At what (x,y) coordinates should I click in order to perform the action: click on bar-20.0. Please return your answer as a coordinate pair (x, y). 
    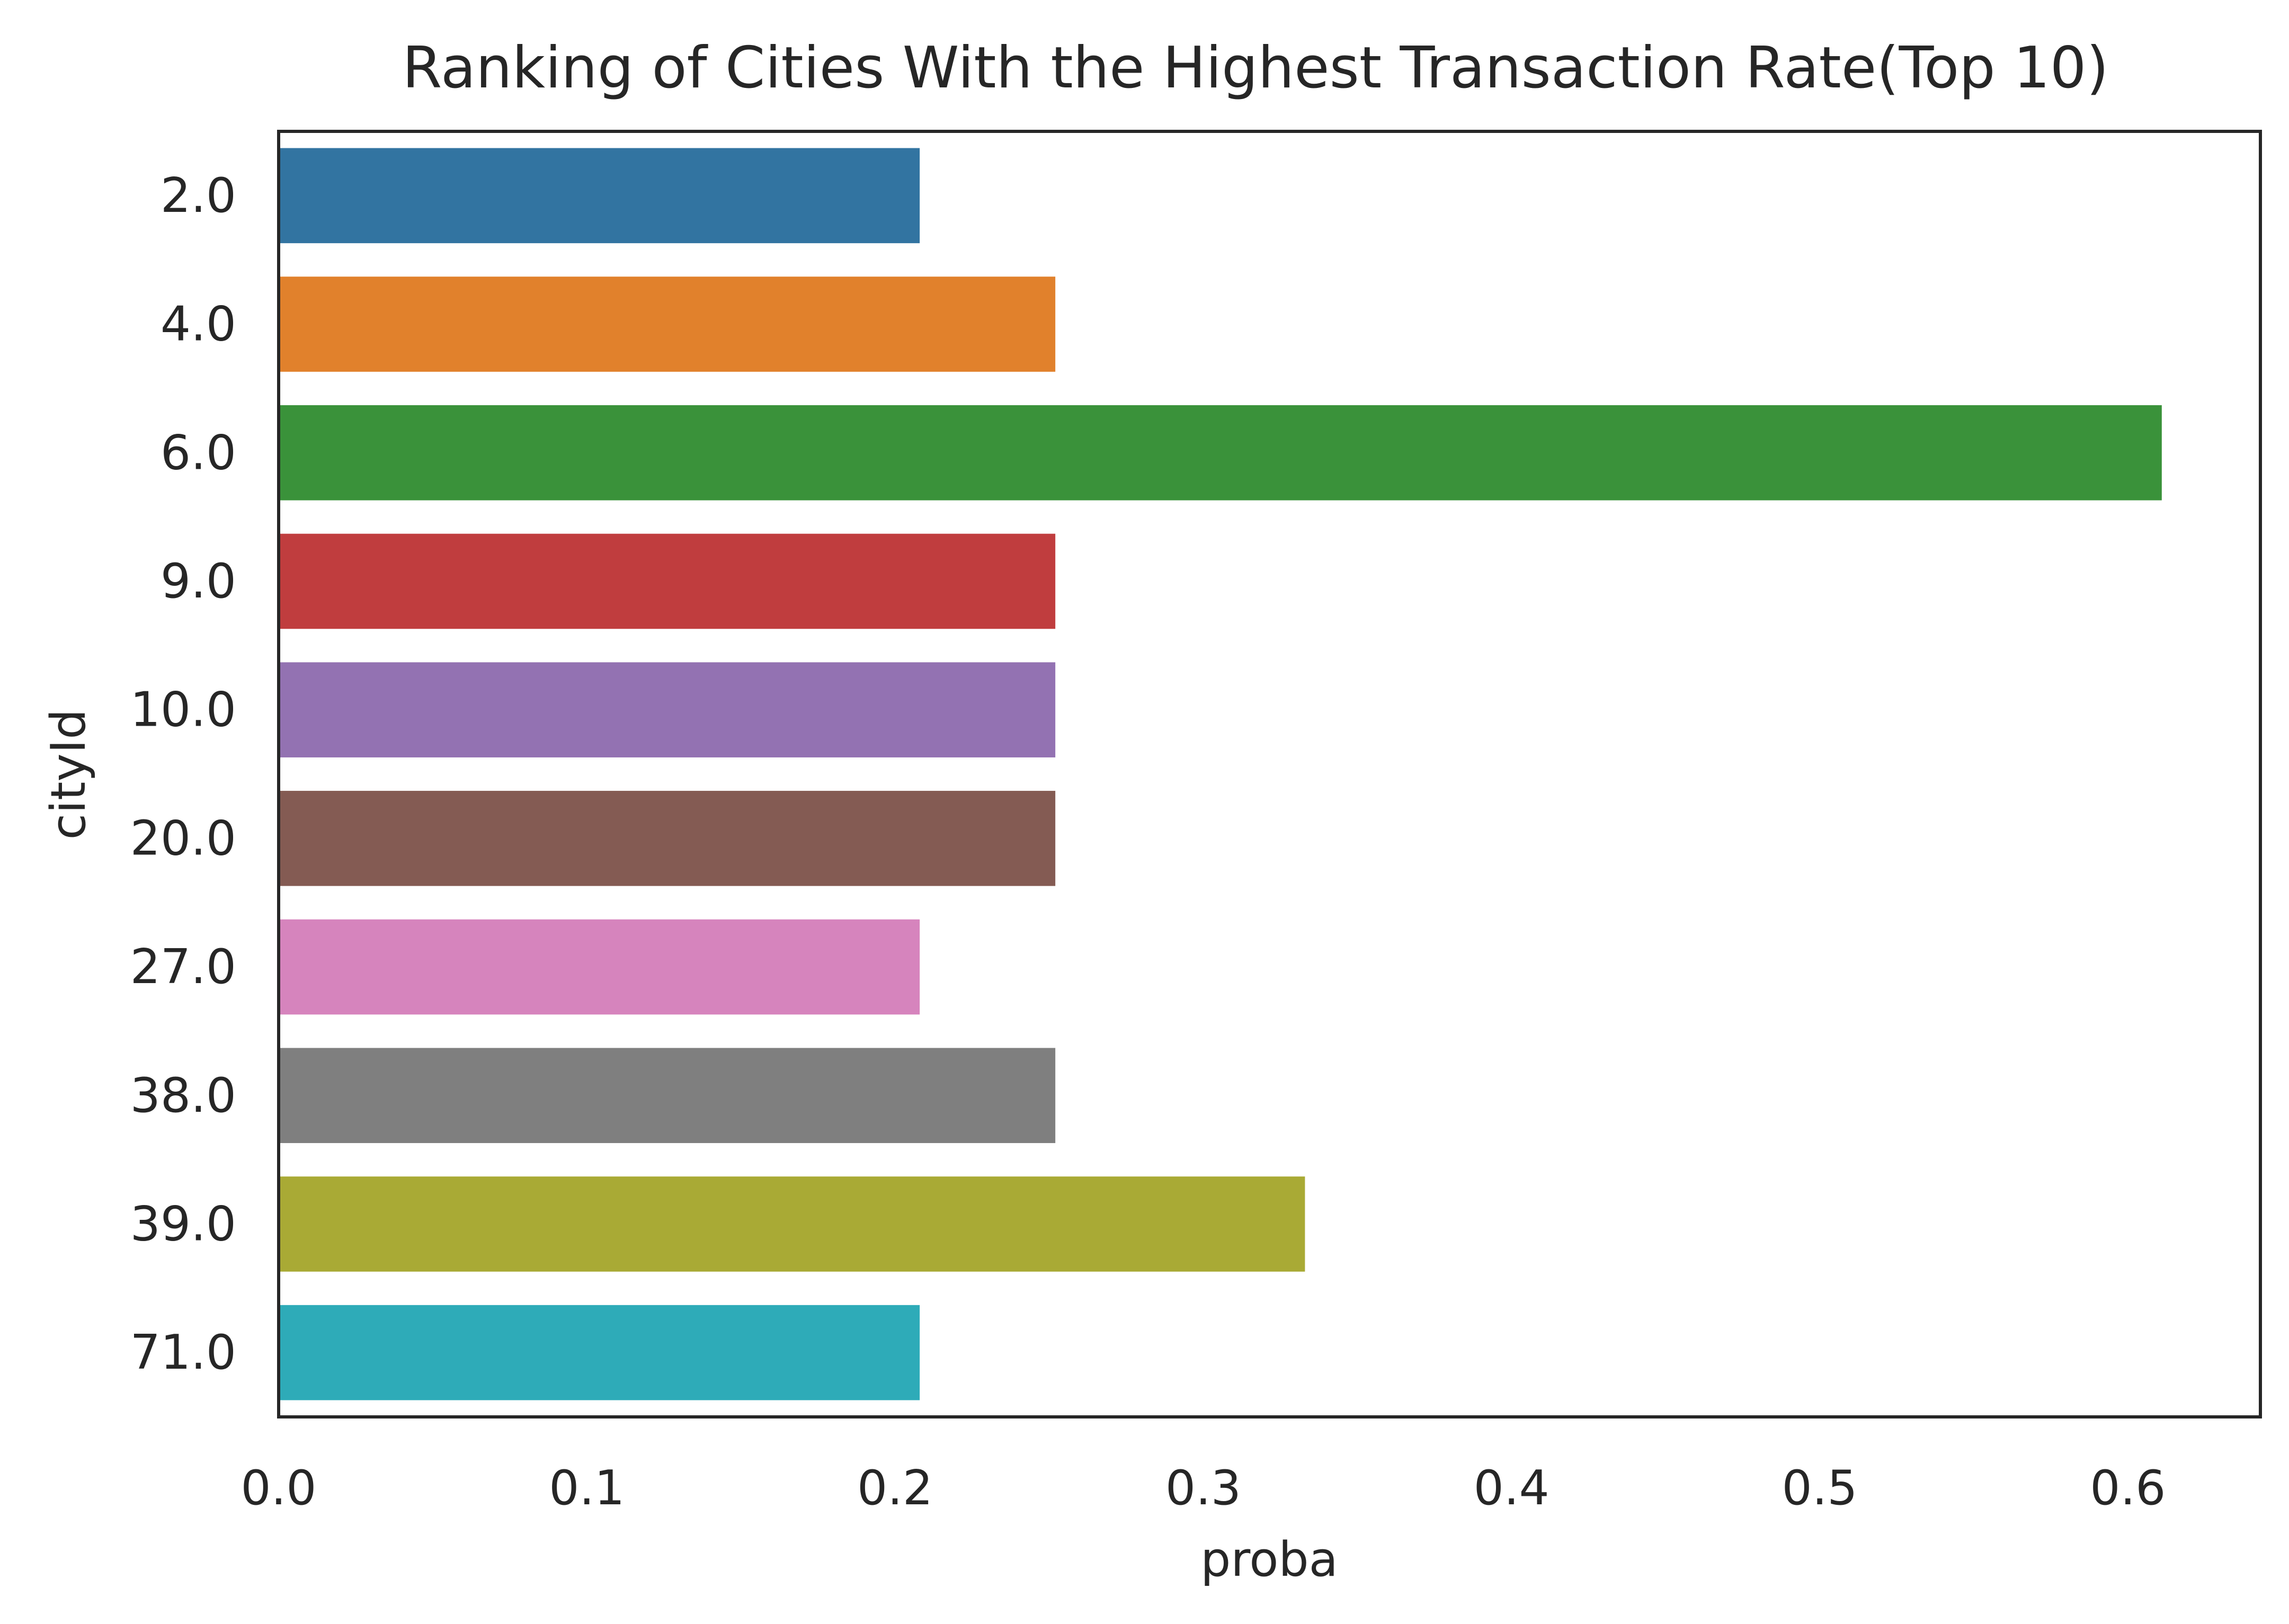
    Looking at the image, I should click on (668, 838).